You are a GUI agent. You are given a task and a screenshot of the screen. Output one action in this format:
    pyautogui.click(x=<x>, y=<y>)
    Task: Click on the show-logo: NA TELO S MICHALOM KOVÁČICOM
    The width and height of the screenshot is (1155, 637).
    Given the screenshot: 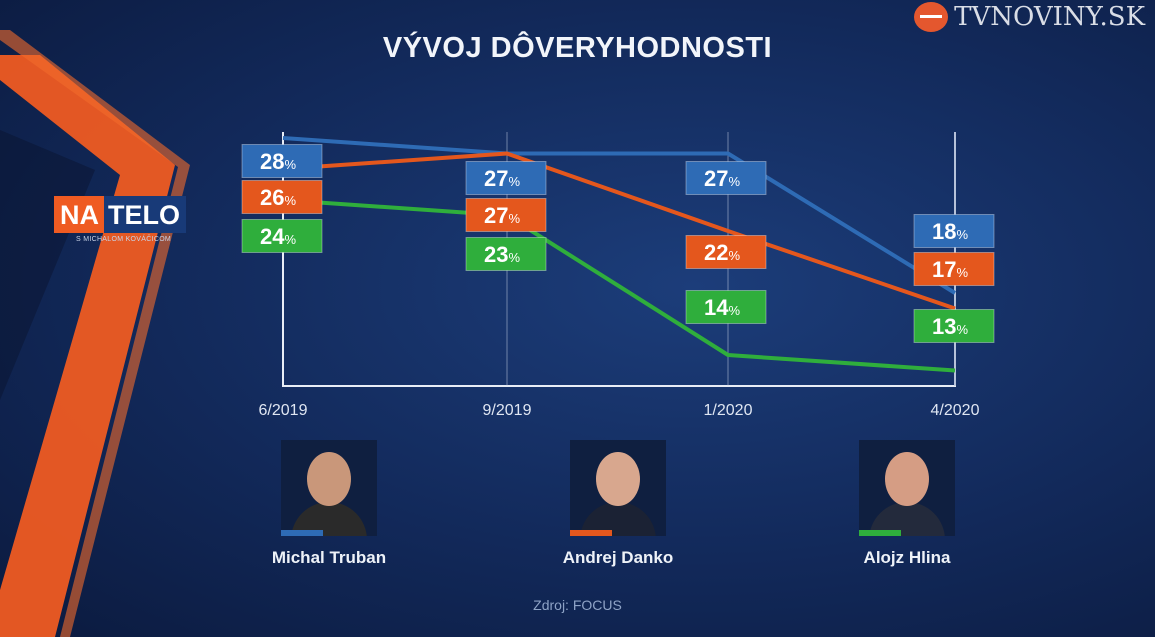 What is the action you would take?
    pyautogui.click(x=127, y=219)
    